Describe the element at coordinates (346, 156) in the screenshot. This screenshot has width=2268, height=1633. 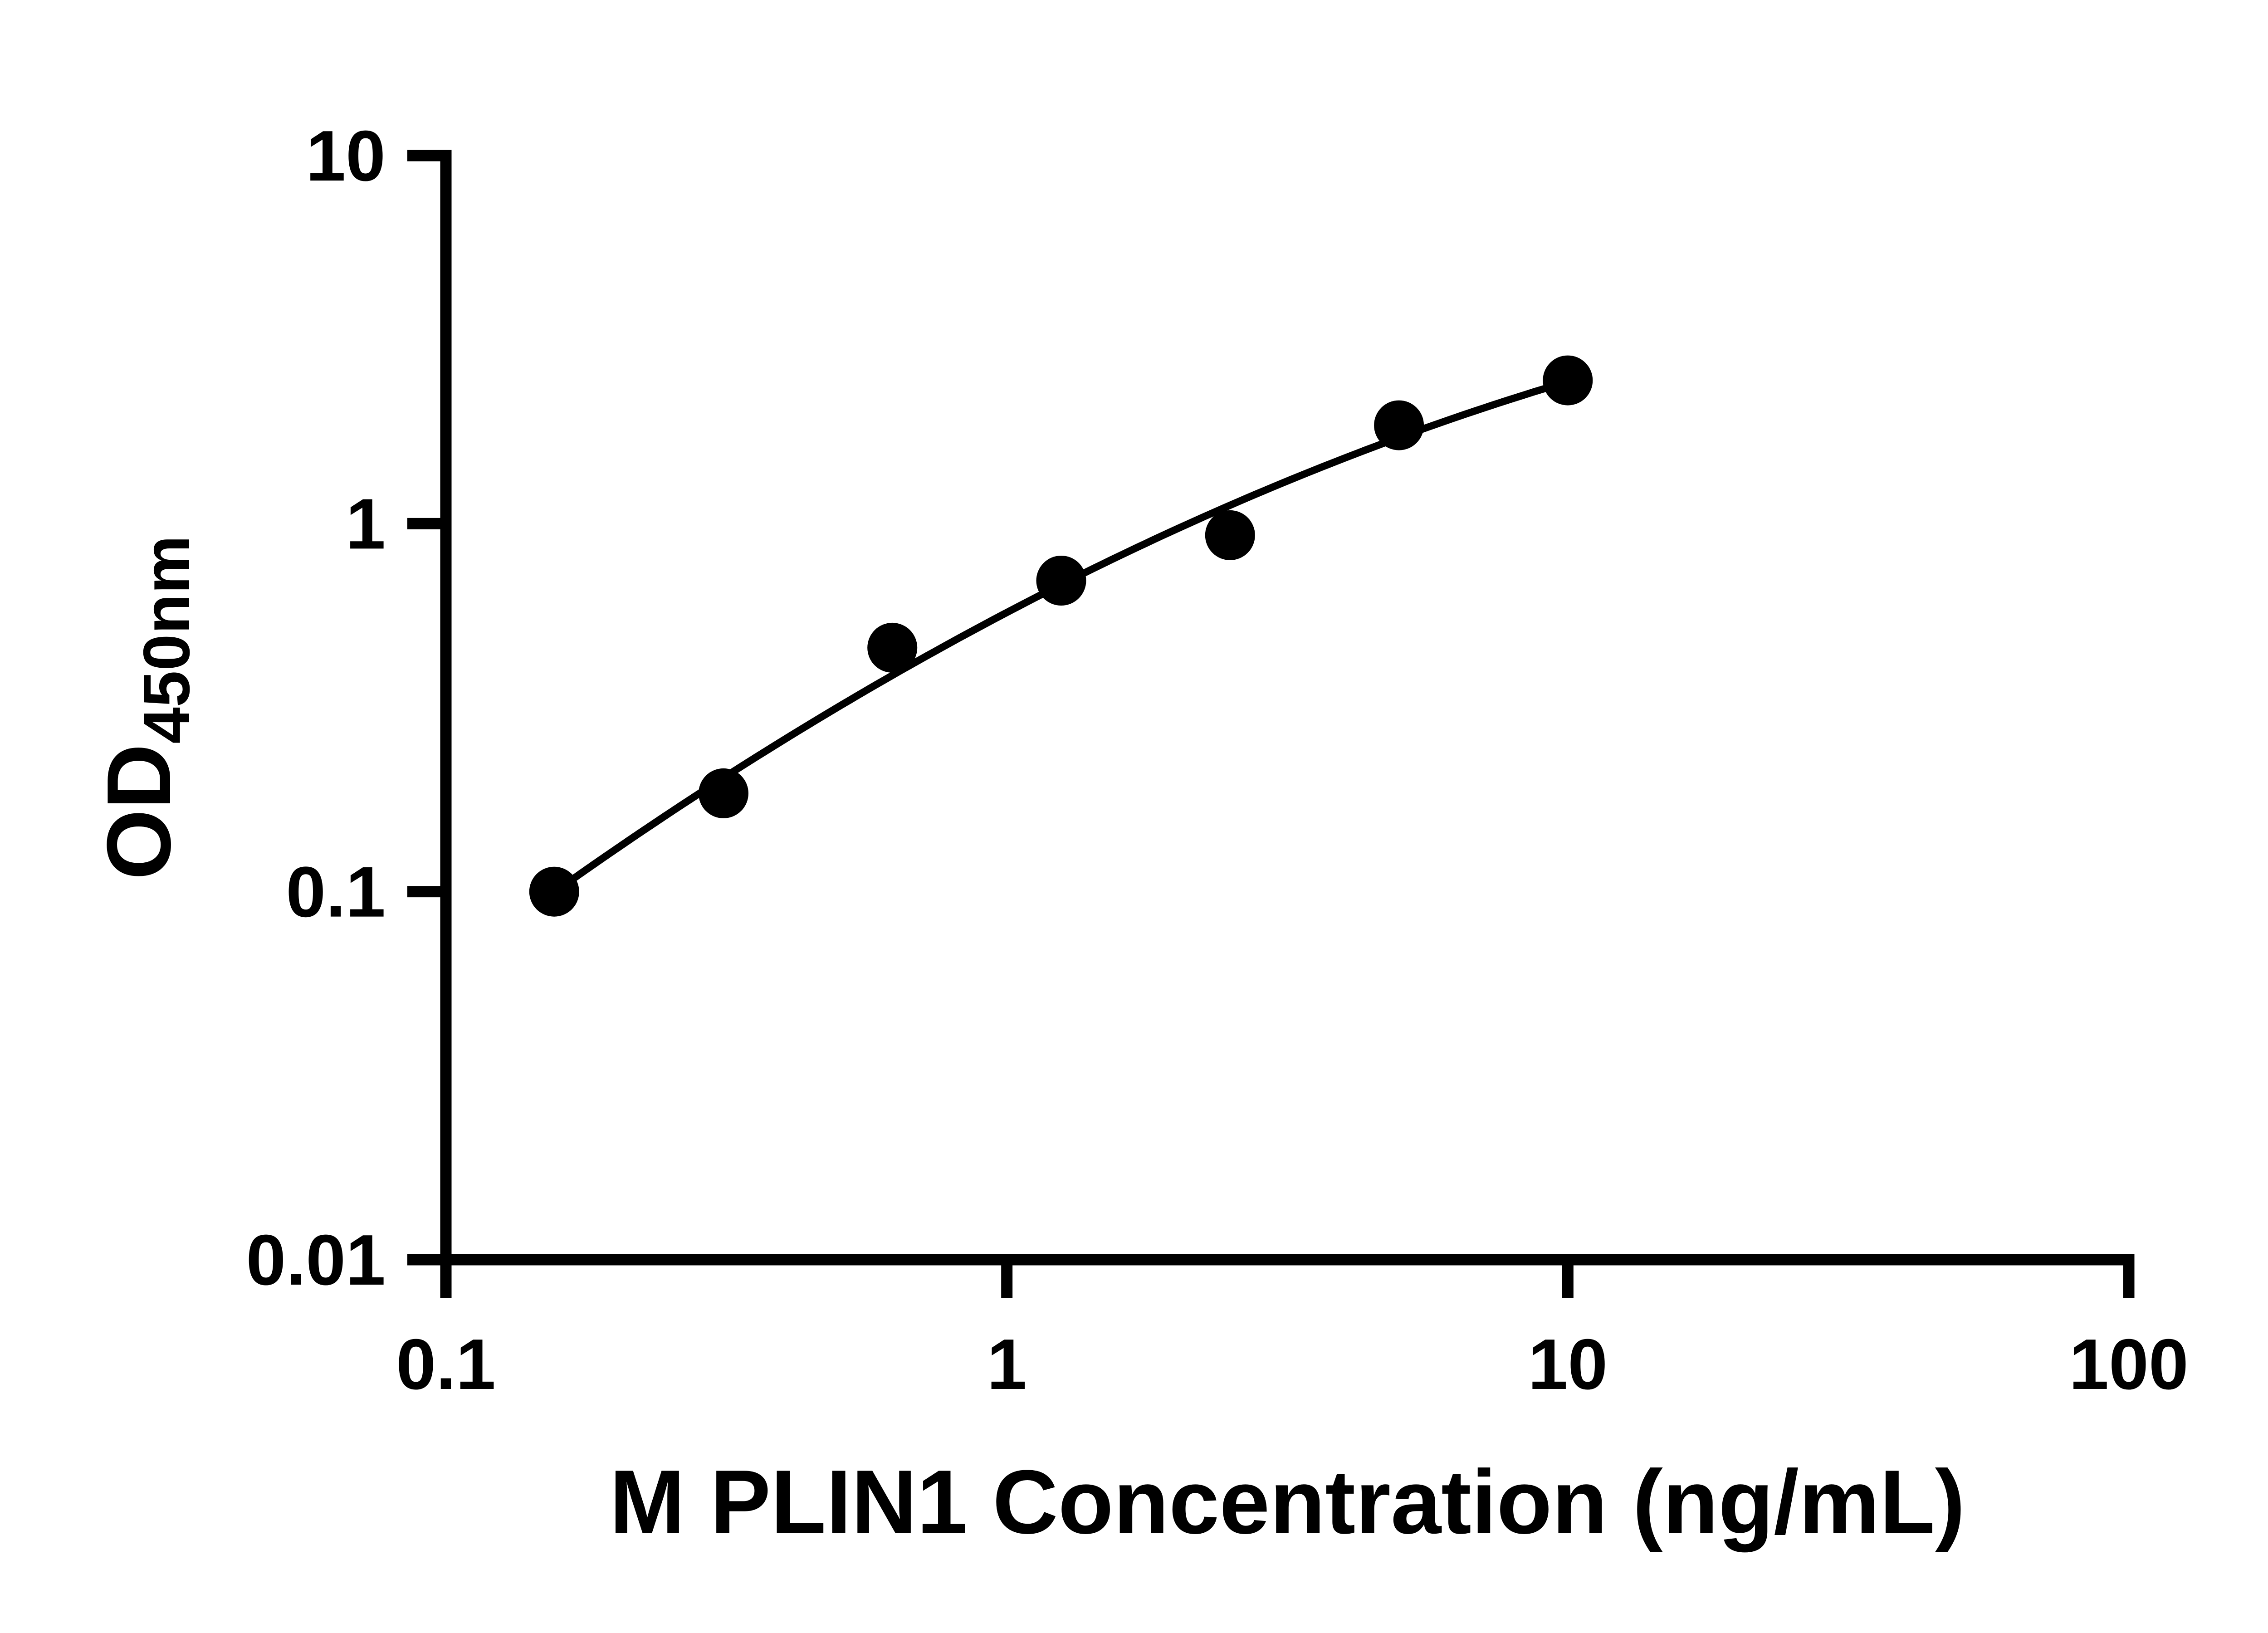
I see `y-tick-label: 10` at that location.